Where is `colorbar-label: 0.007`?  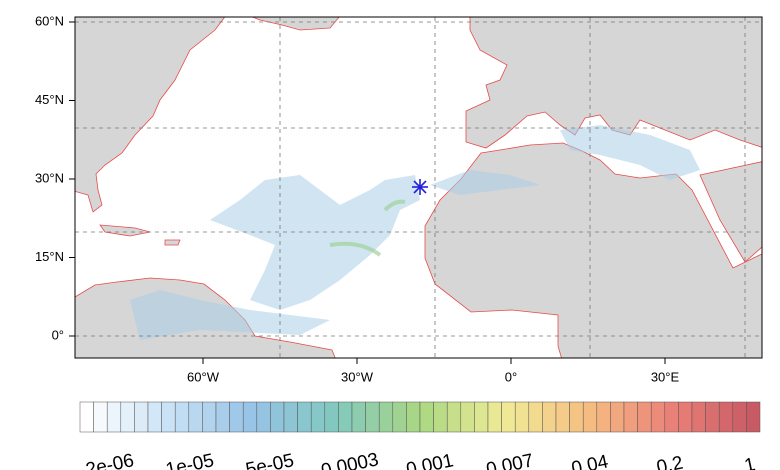 colorbar-label: 0.007 is located at coordinates (509, 460).